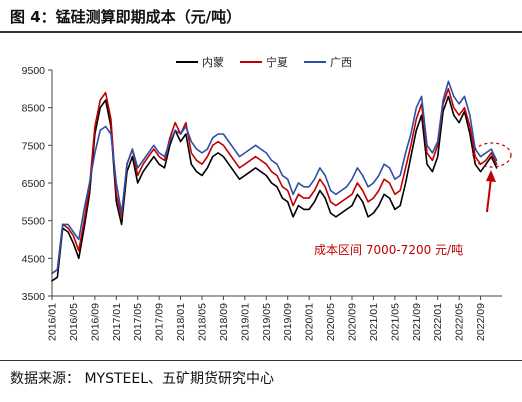 The height and width of the screenshot is (402, 522). I want to click on legend-label: 宁夏, so click(277, 62).